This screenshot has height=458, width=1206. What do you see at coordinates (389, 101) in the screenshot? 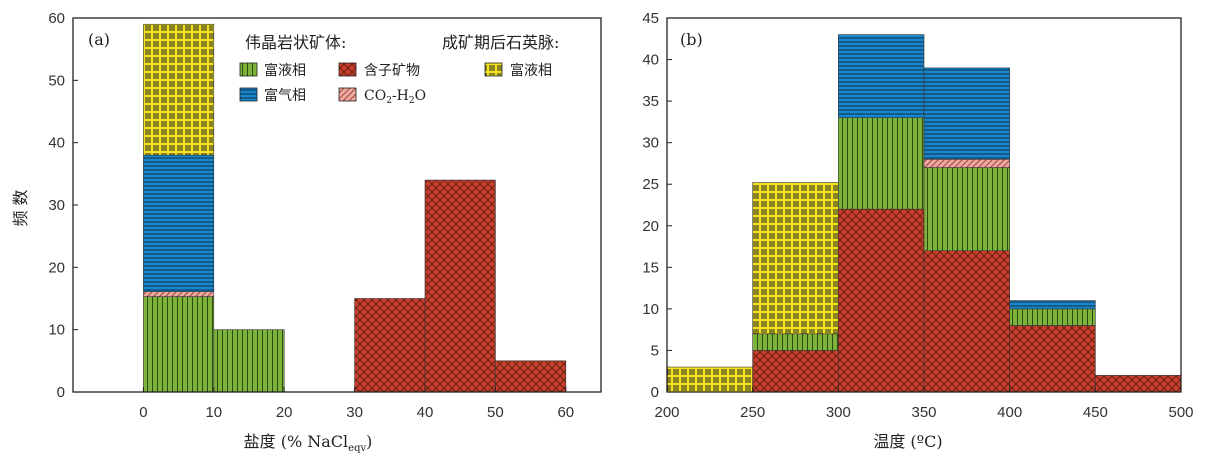
I see `legend-label-pink-sub: 2` at bounding box center [389, 101].